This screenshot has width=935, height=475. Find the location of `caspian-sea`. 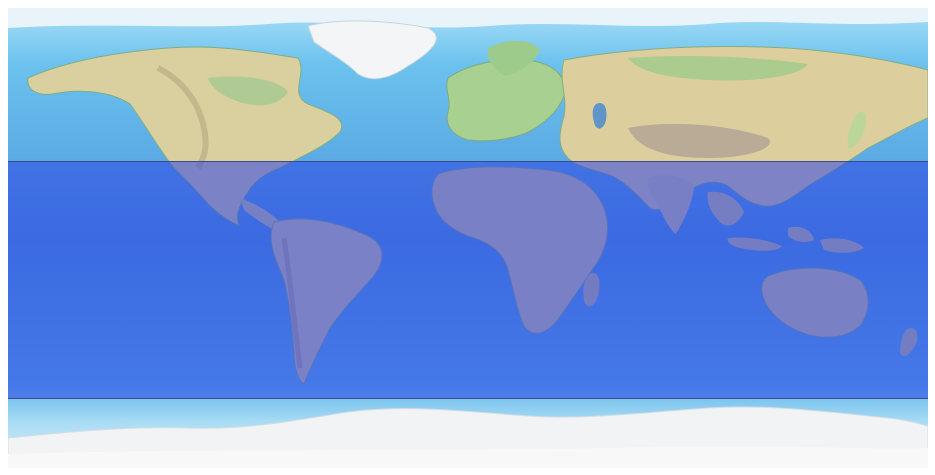

caspian-sea is located at coordinates (599, 115).